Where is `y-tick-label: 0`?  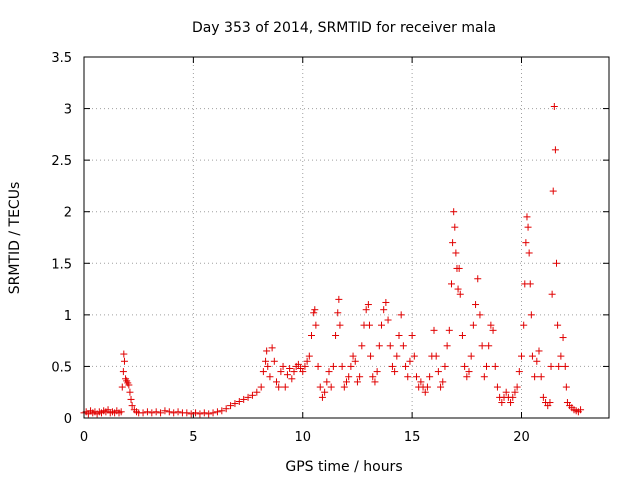
y-tick-label: 0 is located at coordinates (68, 419).